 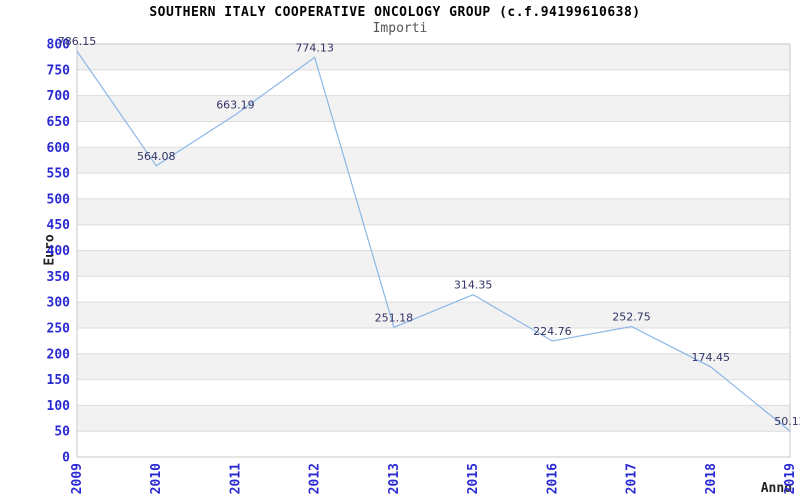 I want to click on y-tick-label: 150, so click(x=59, y=380).